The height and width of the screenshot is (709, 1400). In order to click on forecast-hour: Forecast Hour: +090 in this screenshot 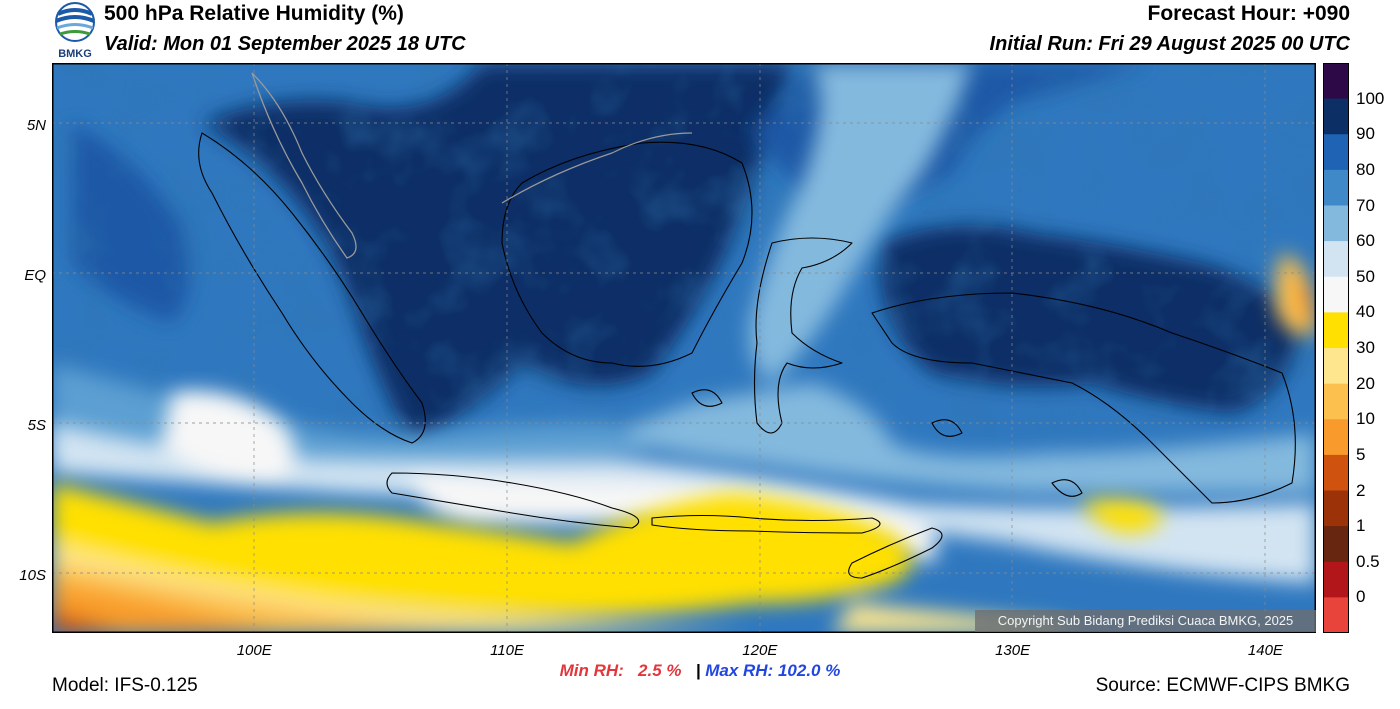, I will do `click(1249, 13)`.